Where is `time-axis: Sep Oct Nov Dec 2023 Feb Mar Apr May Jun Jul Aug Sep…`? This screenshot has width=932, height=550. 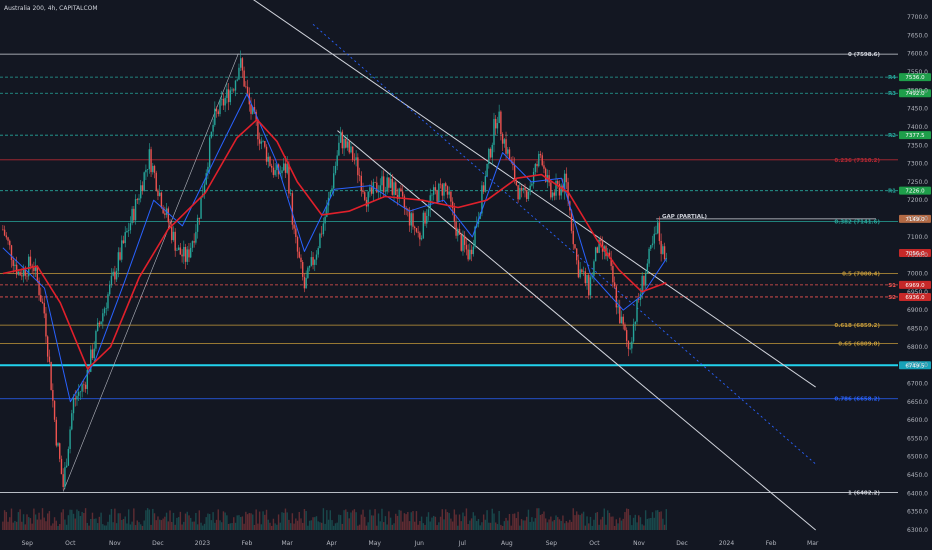
time-axis: Sep Oct Nov Dec 2023 Feb Mar Apr May Jun Jul Aug Sep… is located at coordinates (420, 543).